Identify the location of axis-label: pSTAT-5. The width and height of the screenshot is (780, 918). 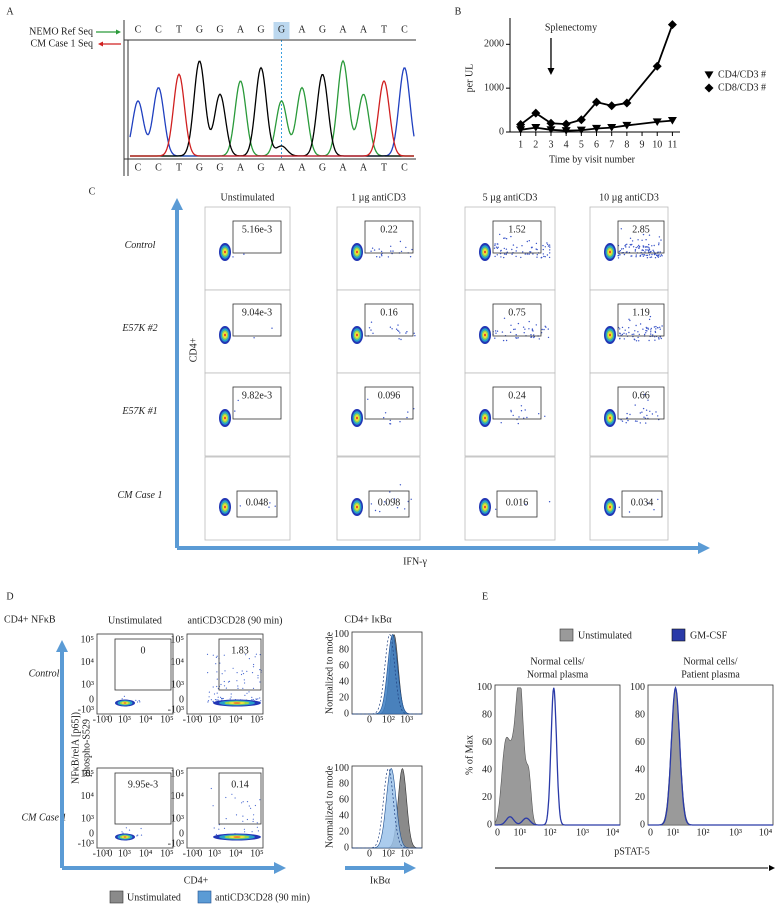
(632, 851).